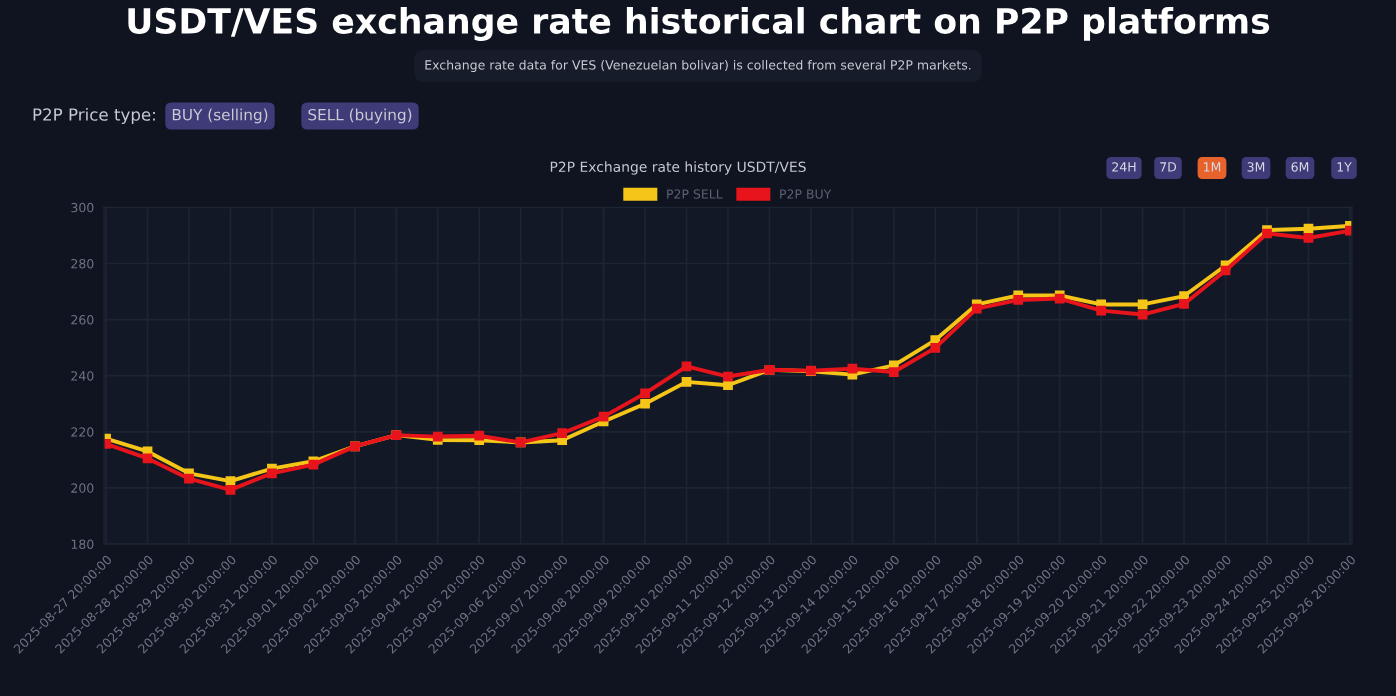  I want to click on text: P2P Price type:, so click(94, 116).